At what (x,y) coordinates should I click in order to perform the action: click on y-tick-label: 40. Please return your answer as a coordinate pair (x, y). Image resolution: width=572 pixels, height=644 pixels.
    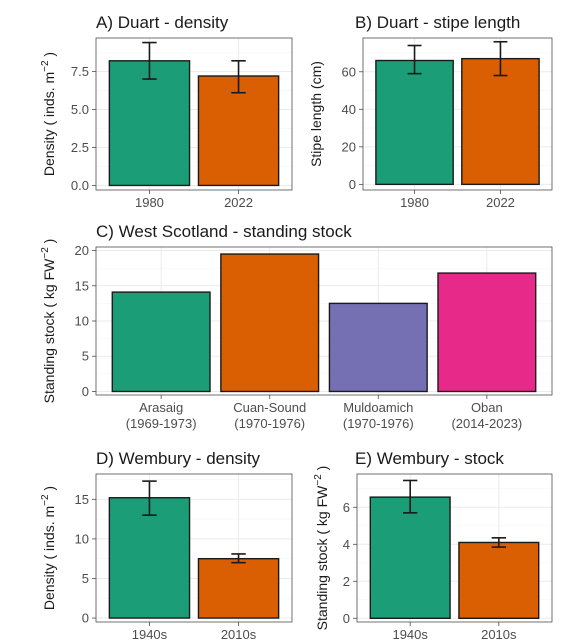
    Looking at the image, I should click on (349, 109).